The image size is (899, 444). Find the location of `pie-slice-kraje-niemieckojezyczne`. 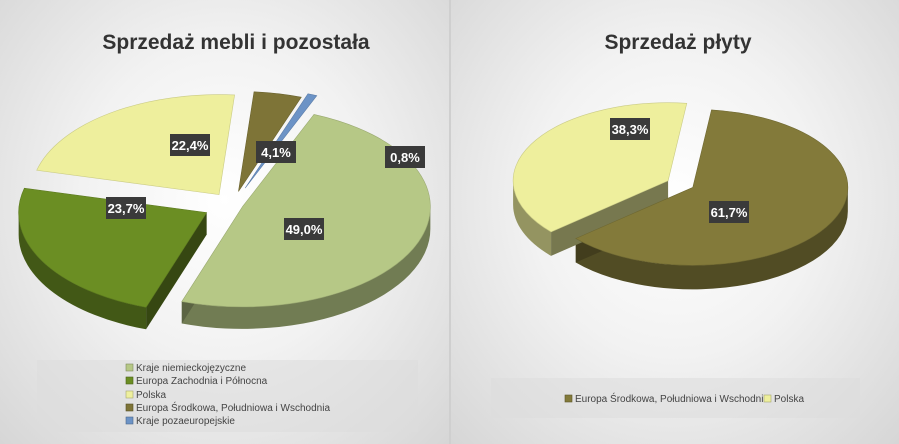

pie-slice-kraje-niemieckojezyczne is located at coordinates (306, 211).